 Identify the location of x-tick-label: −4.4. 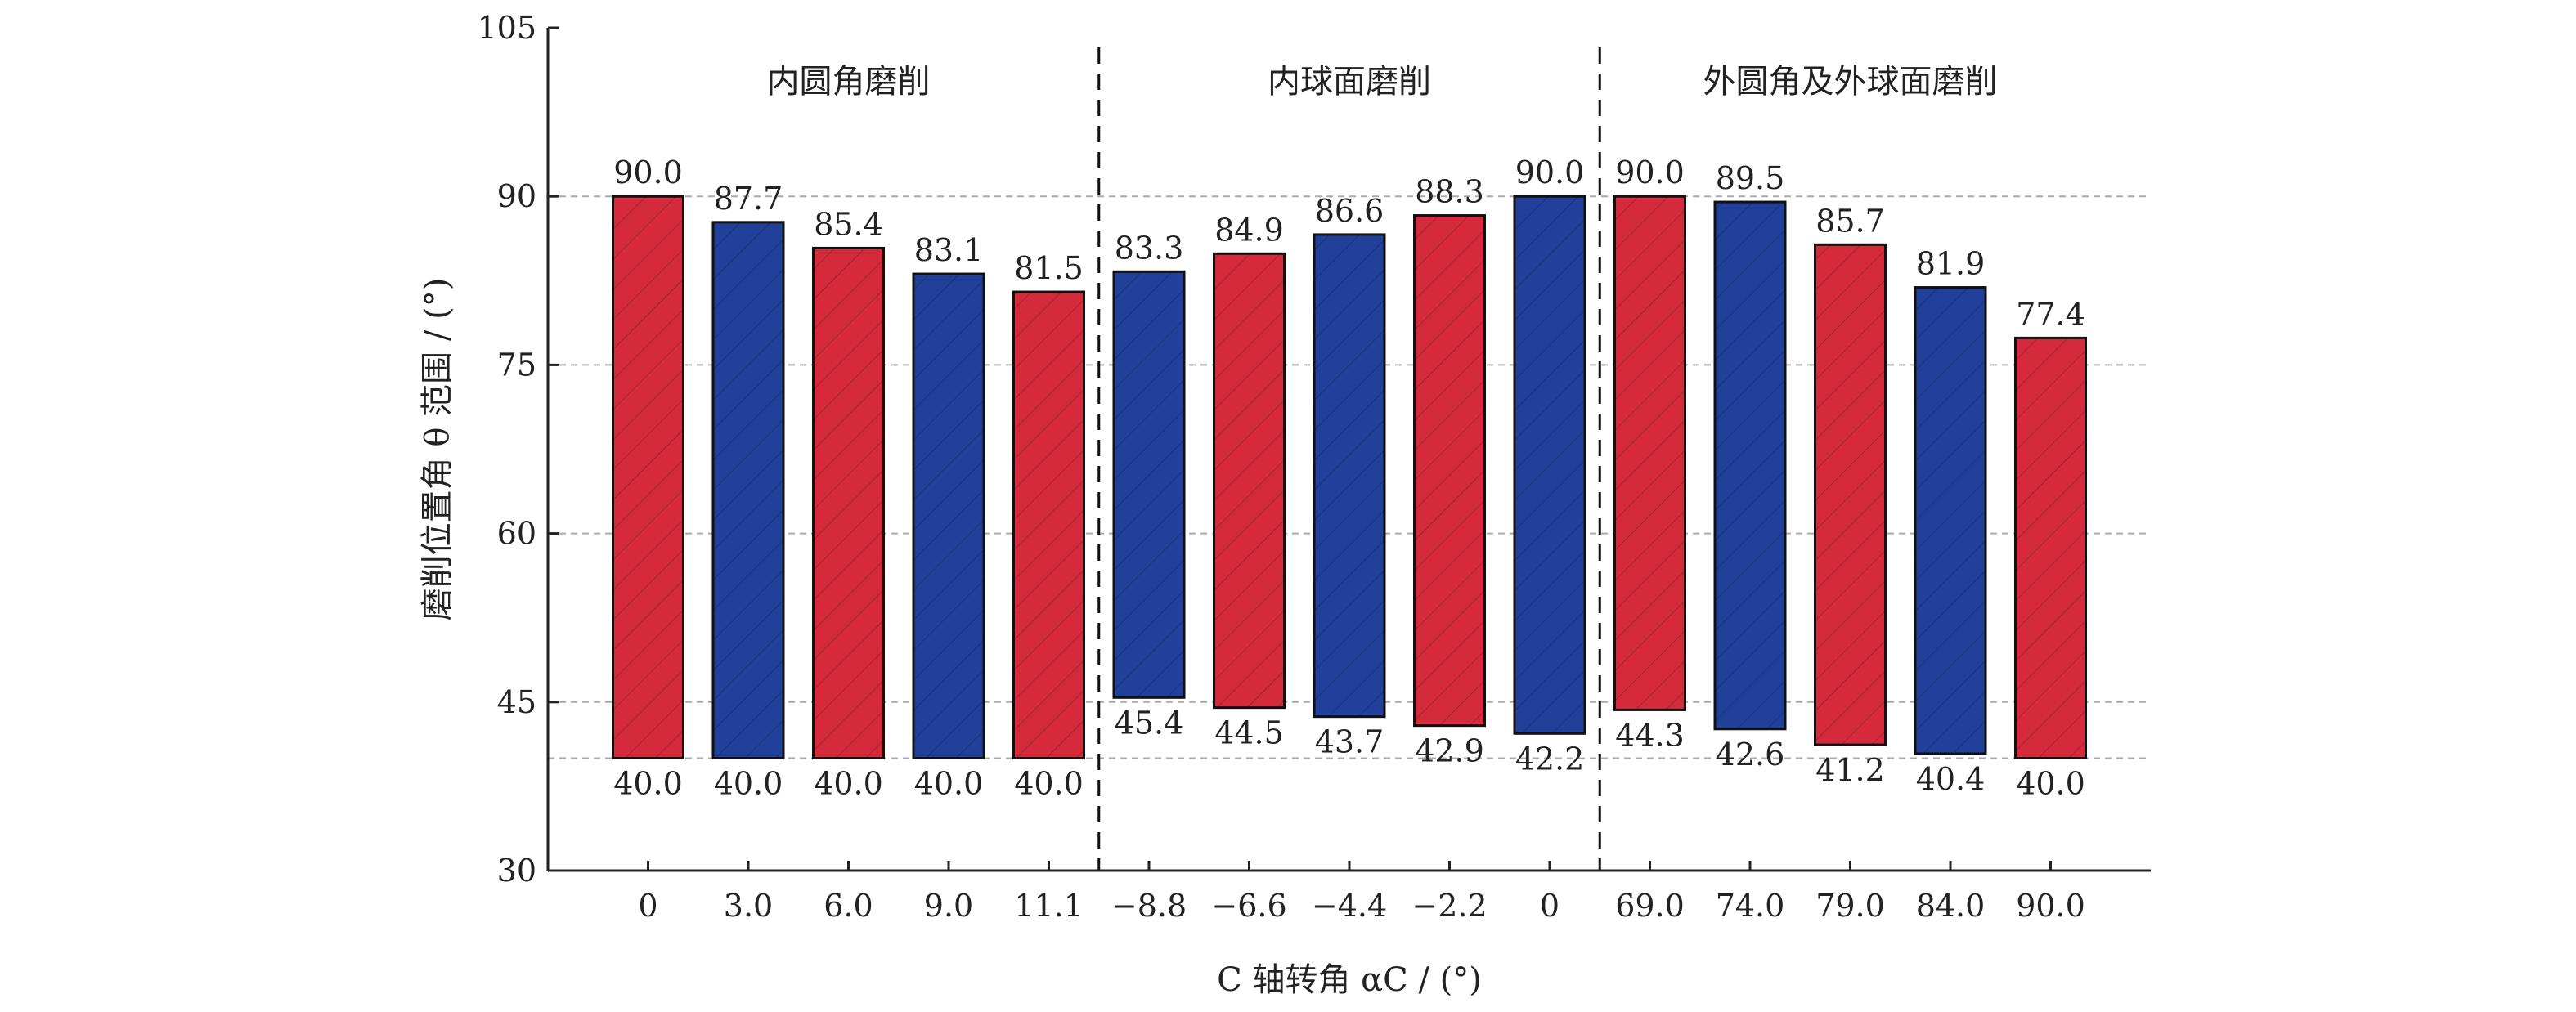
(1349, 906).